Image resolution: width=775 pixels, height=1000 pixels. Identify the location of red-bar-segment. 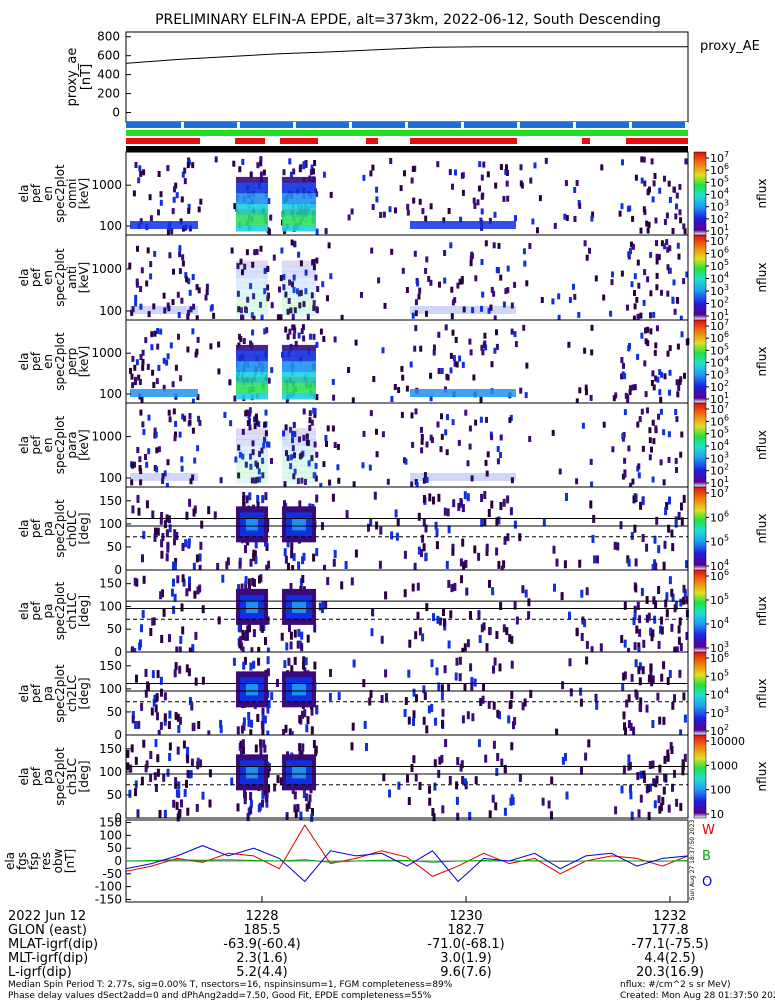
(372, 141).